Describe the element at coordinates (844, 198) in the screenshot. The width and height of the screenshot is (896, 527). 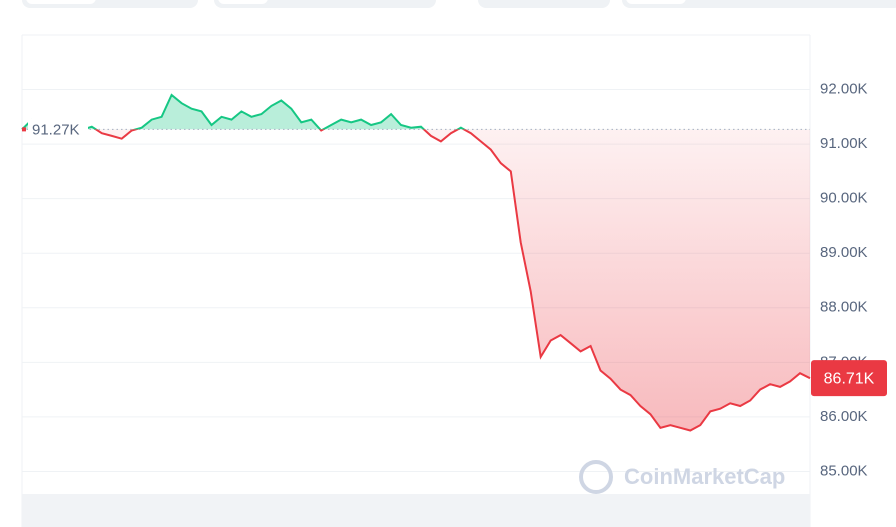
I see `y-tick-label: 90.00K` at that location.